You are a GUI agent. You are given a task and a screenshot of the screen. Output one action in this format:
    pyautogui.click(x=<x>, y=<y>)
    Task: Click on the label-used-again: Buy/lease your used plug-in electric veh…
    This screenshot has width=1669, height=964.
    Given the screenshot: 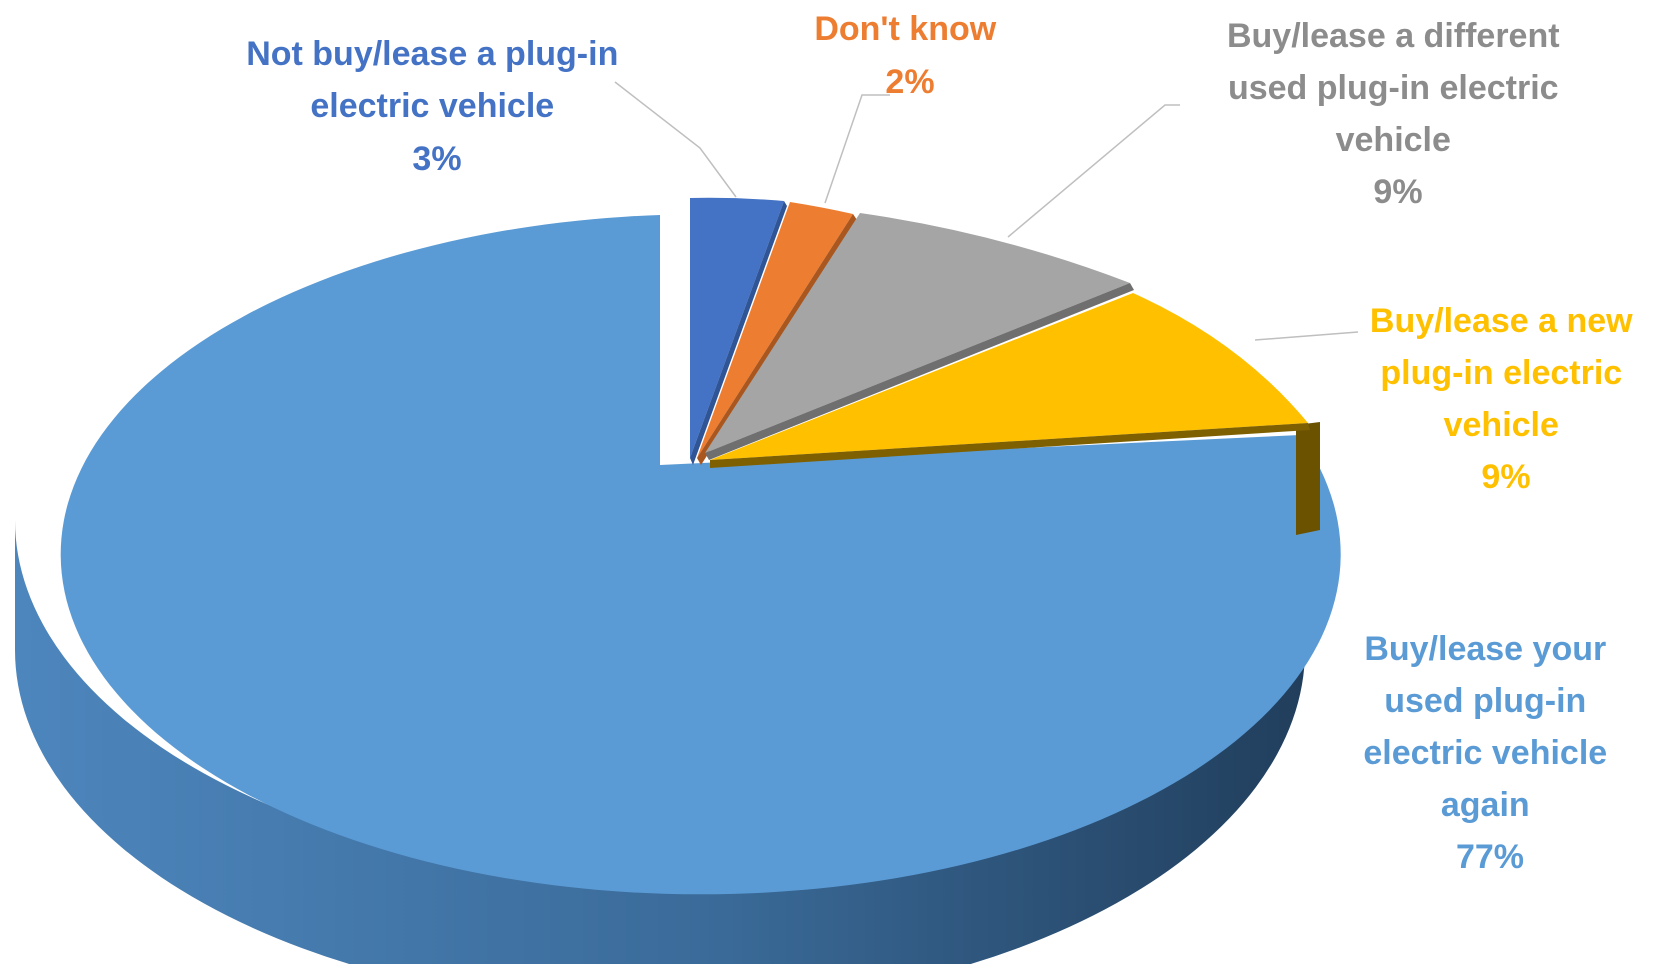 What is the action you would take?
    pyautogui.click(x=1489, y=753)
    